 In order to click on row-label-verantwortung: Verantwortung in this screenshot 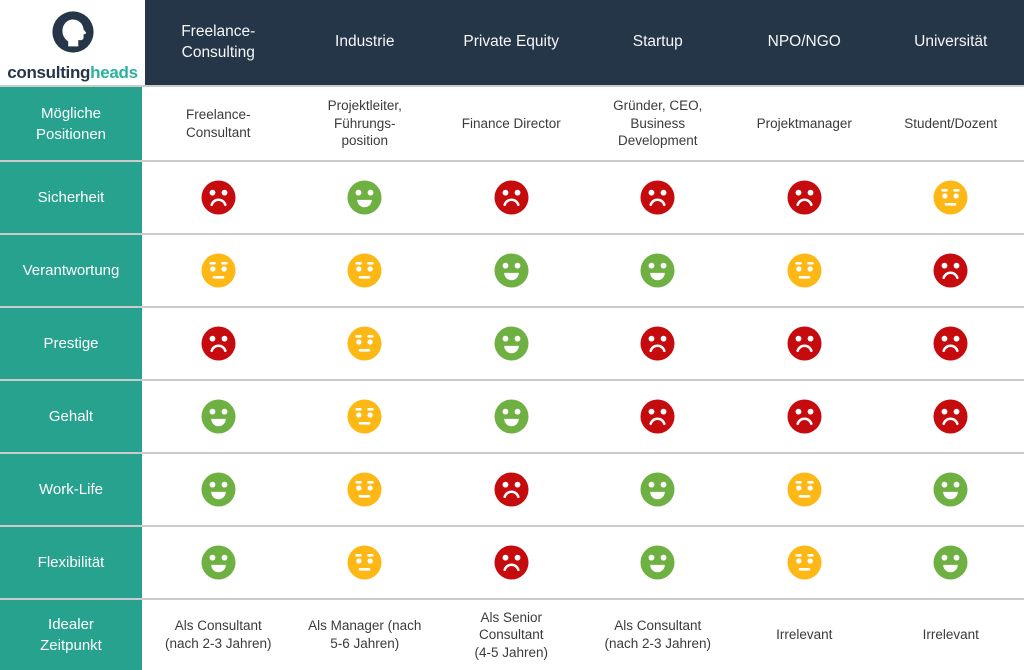, I will do `click(72, 270)`.